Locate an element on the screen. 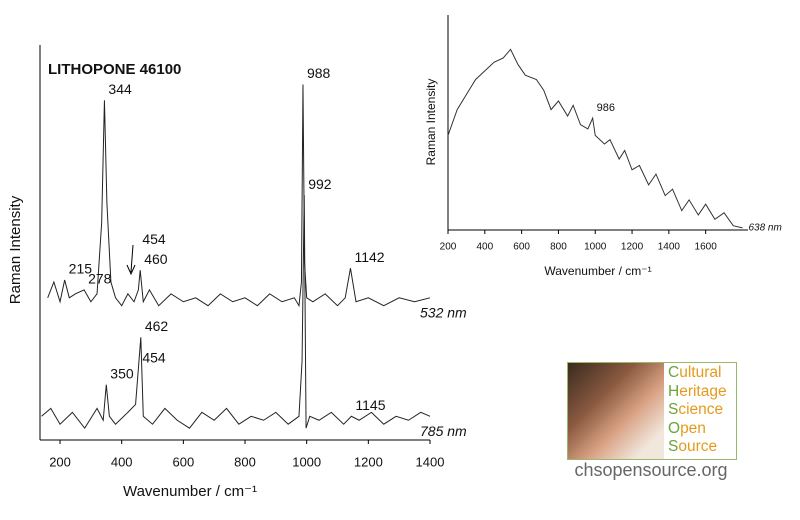  peak-label: 462 is located at coordinates (157, 326).